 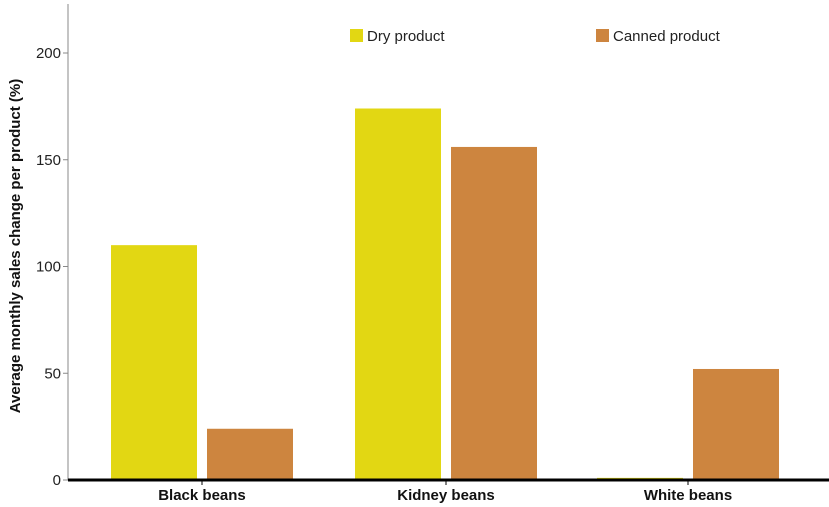 I want to click on bar-dry-product-kidney-beans, so click(x=398, y=294).